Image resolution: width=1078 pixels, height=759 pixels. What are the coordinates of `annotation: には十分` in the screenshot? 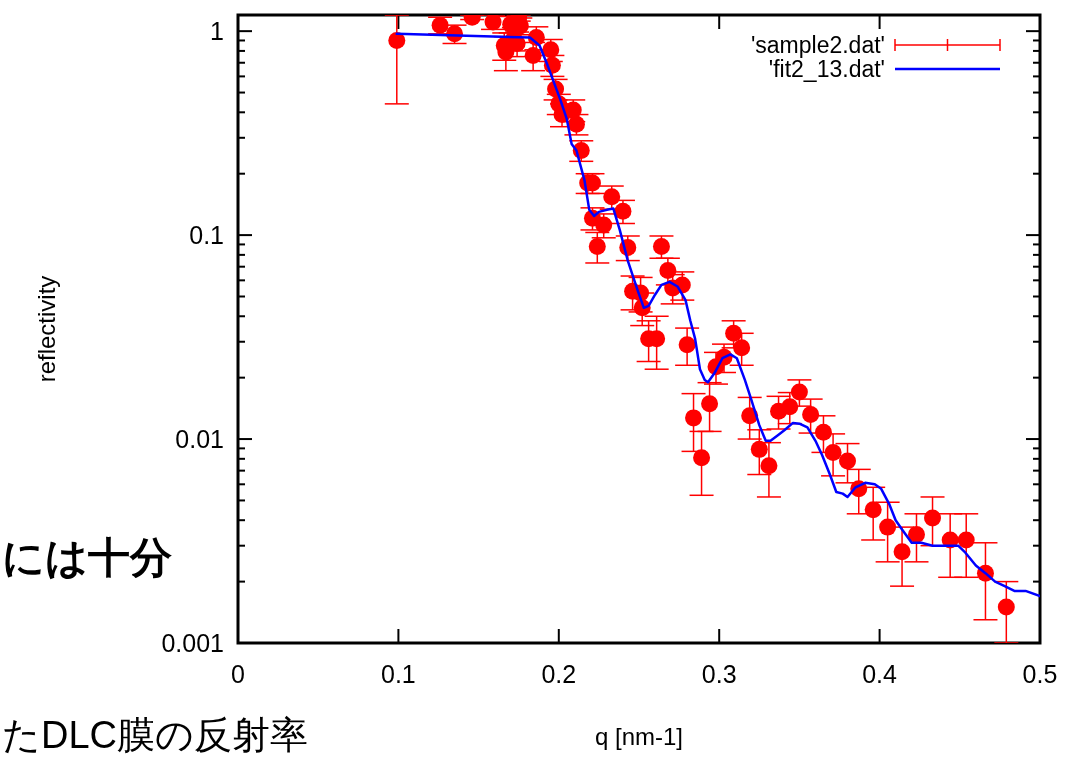 It's located at (87, 557).